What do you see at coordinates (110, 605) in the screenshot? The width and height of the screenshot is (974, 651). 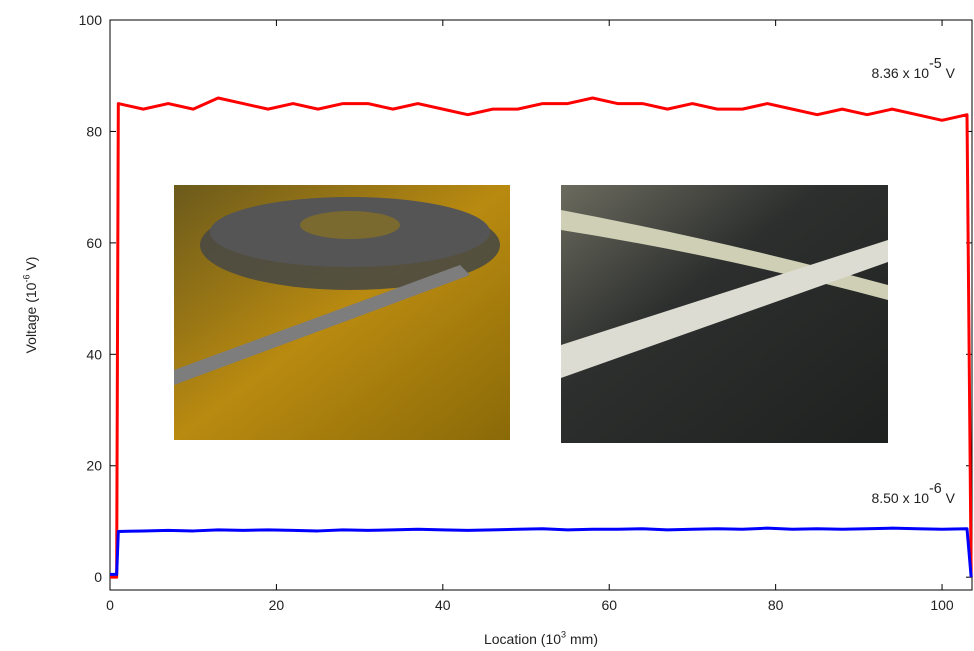 I see `x-tick-label: 0` at bounding box center [110, 605].